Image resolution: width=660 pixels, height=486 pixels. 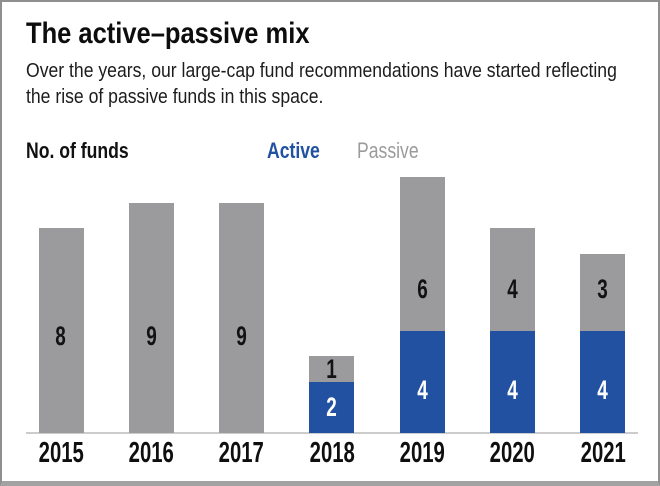 I want to click on x-axis-label-2018-text: 2018, so click(x=332, y=452).